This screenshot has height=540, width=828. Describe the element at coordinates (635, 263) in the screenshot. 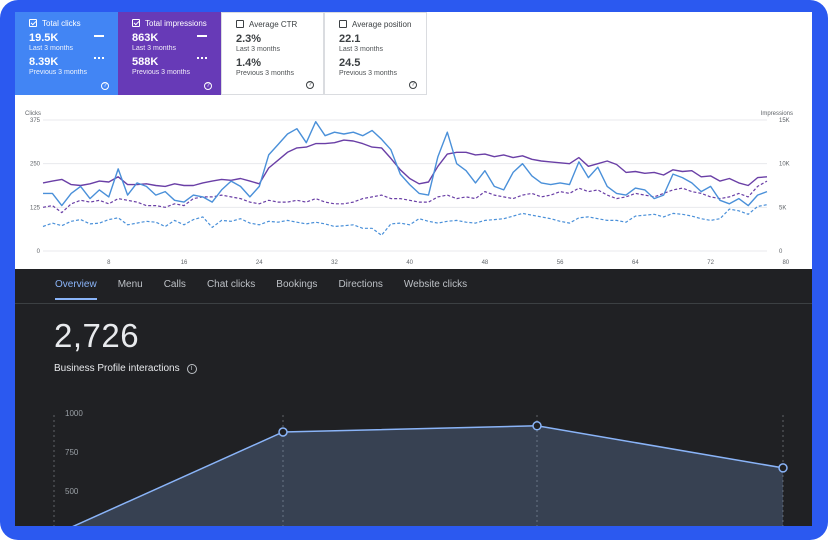

I see `x-tick-label: 64` at that location.